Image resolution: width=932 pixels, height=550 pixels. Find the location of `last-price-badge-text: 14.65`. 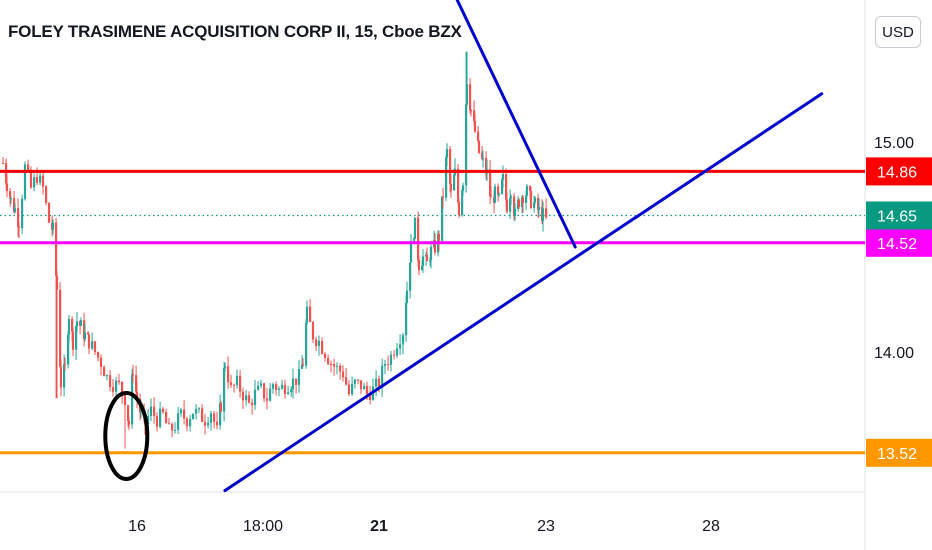

last-price-badge-text: 14.65 is located at coordinates (897, 217).